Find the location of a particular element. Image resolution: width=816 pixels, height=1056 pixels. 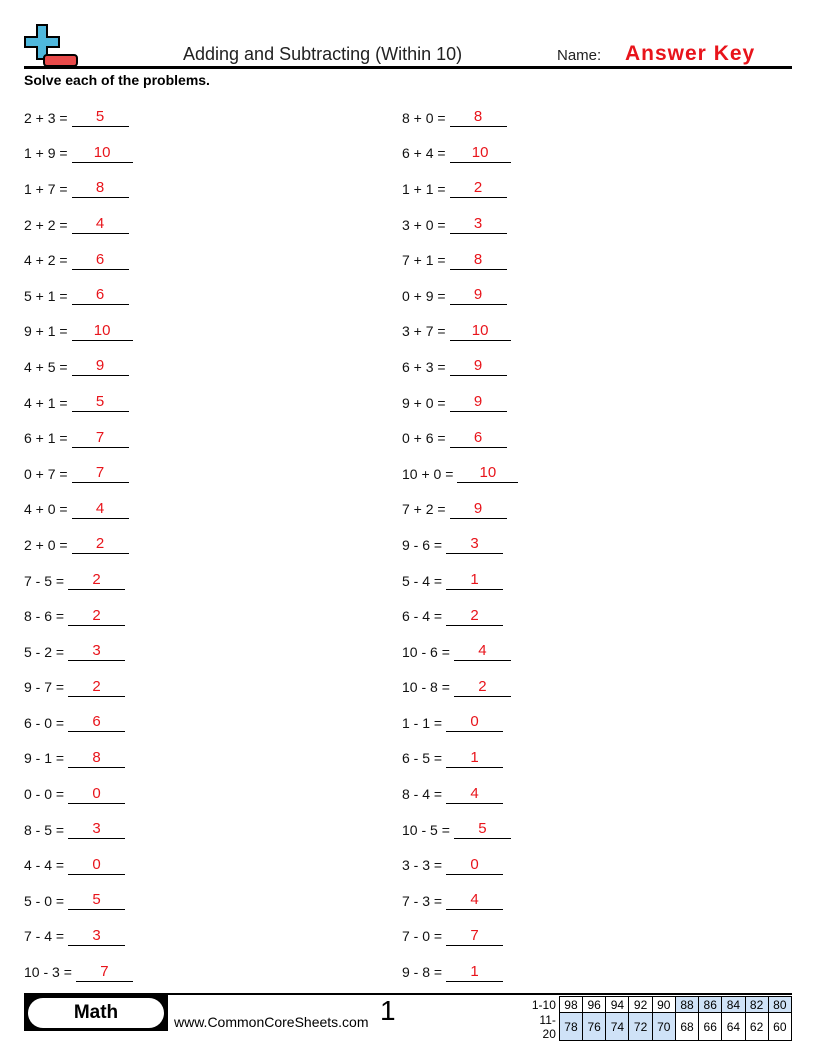

problem-row: 5 - 4 = 1 is located at coordinates (460, 581).